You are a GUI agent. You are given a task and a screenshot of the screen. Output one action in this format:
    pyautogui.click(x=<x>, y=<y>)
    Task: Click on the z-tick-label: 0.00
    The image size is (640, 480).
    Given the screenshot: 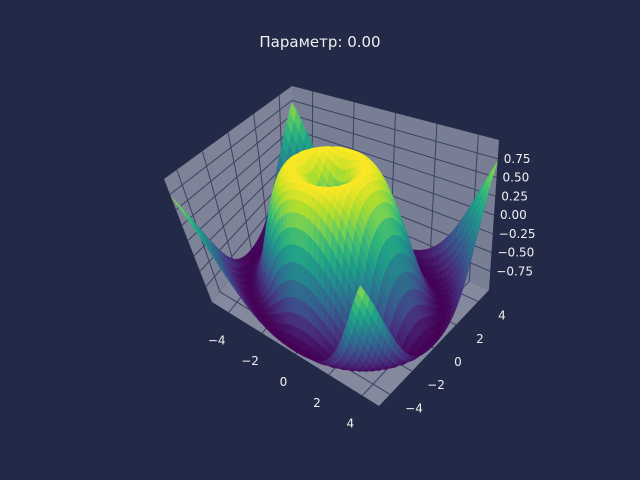 What is the action you would take?
    pyautogui.click(x=513, y=215)
    